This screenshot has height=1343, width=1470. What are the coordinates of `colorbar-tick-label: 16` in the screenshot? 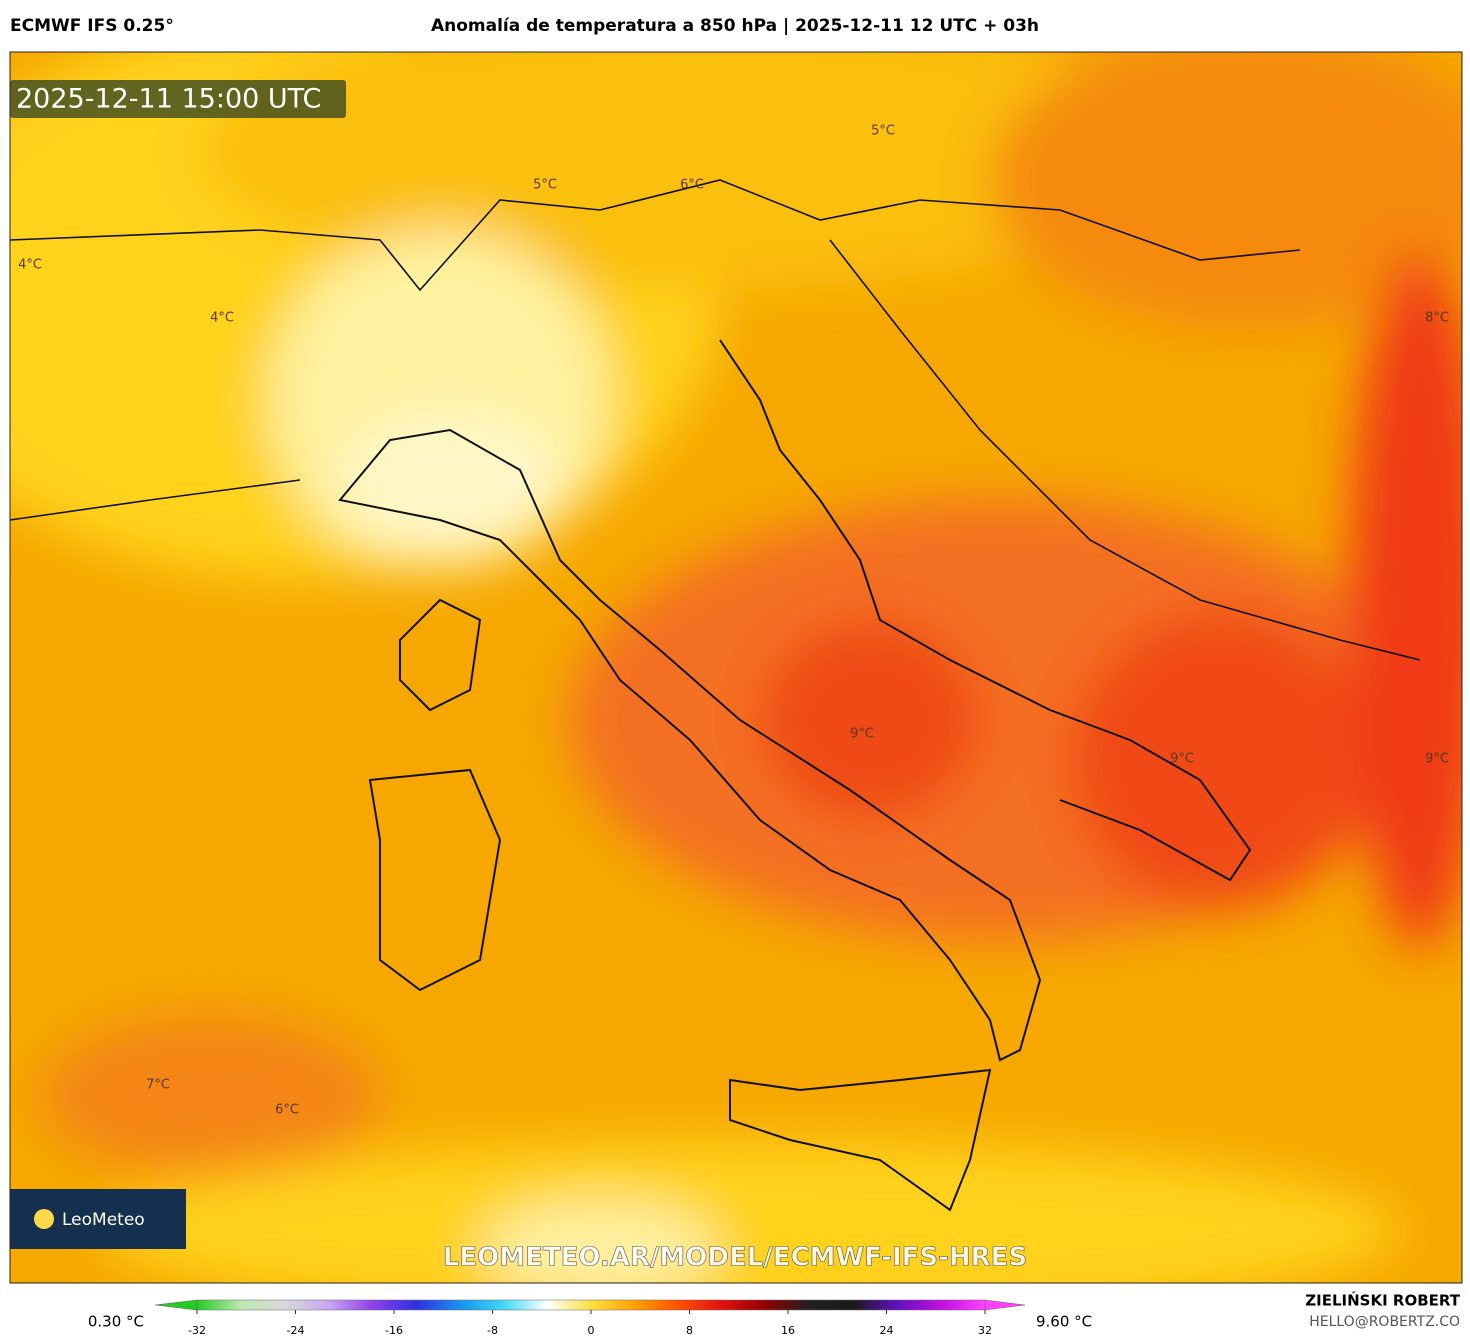 It's located at (788, 1330).